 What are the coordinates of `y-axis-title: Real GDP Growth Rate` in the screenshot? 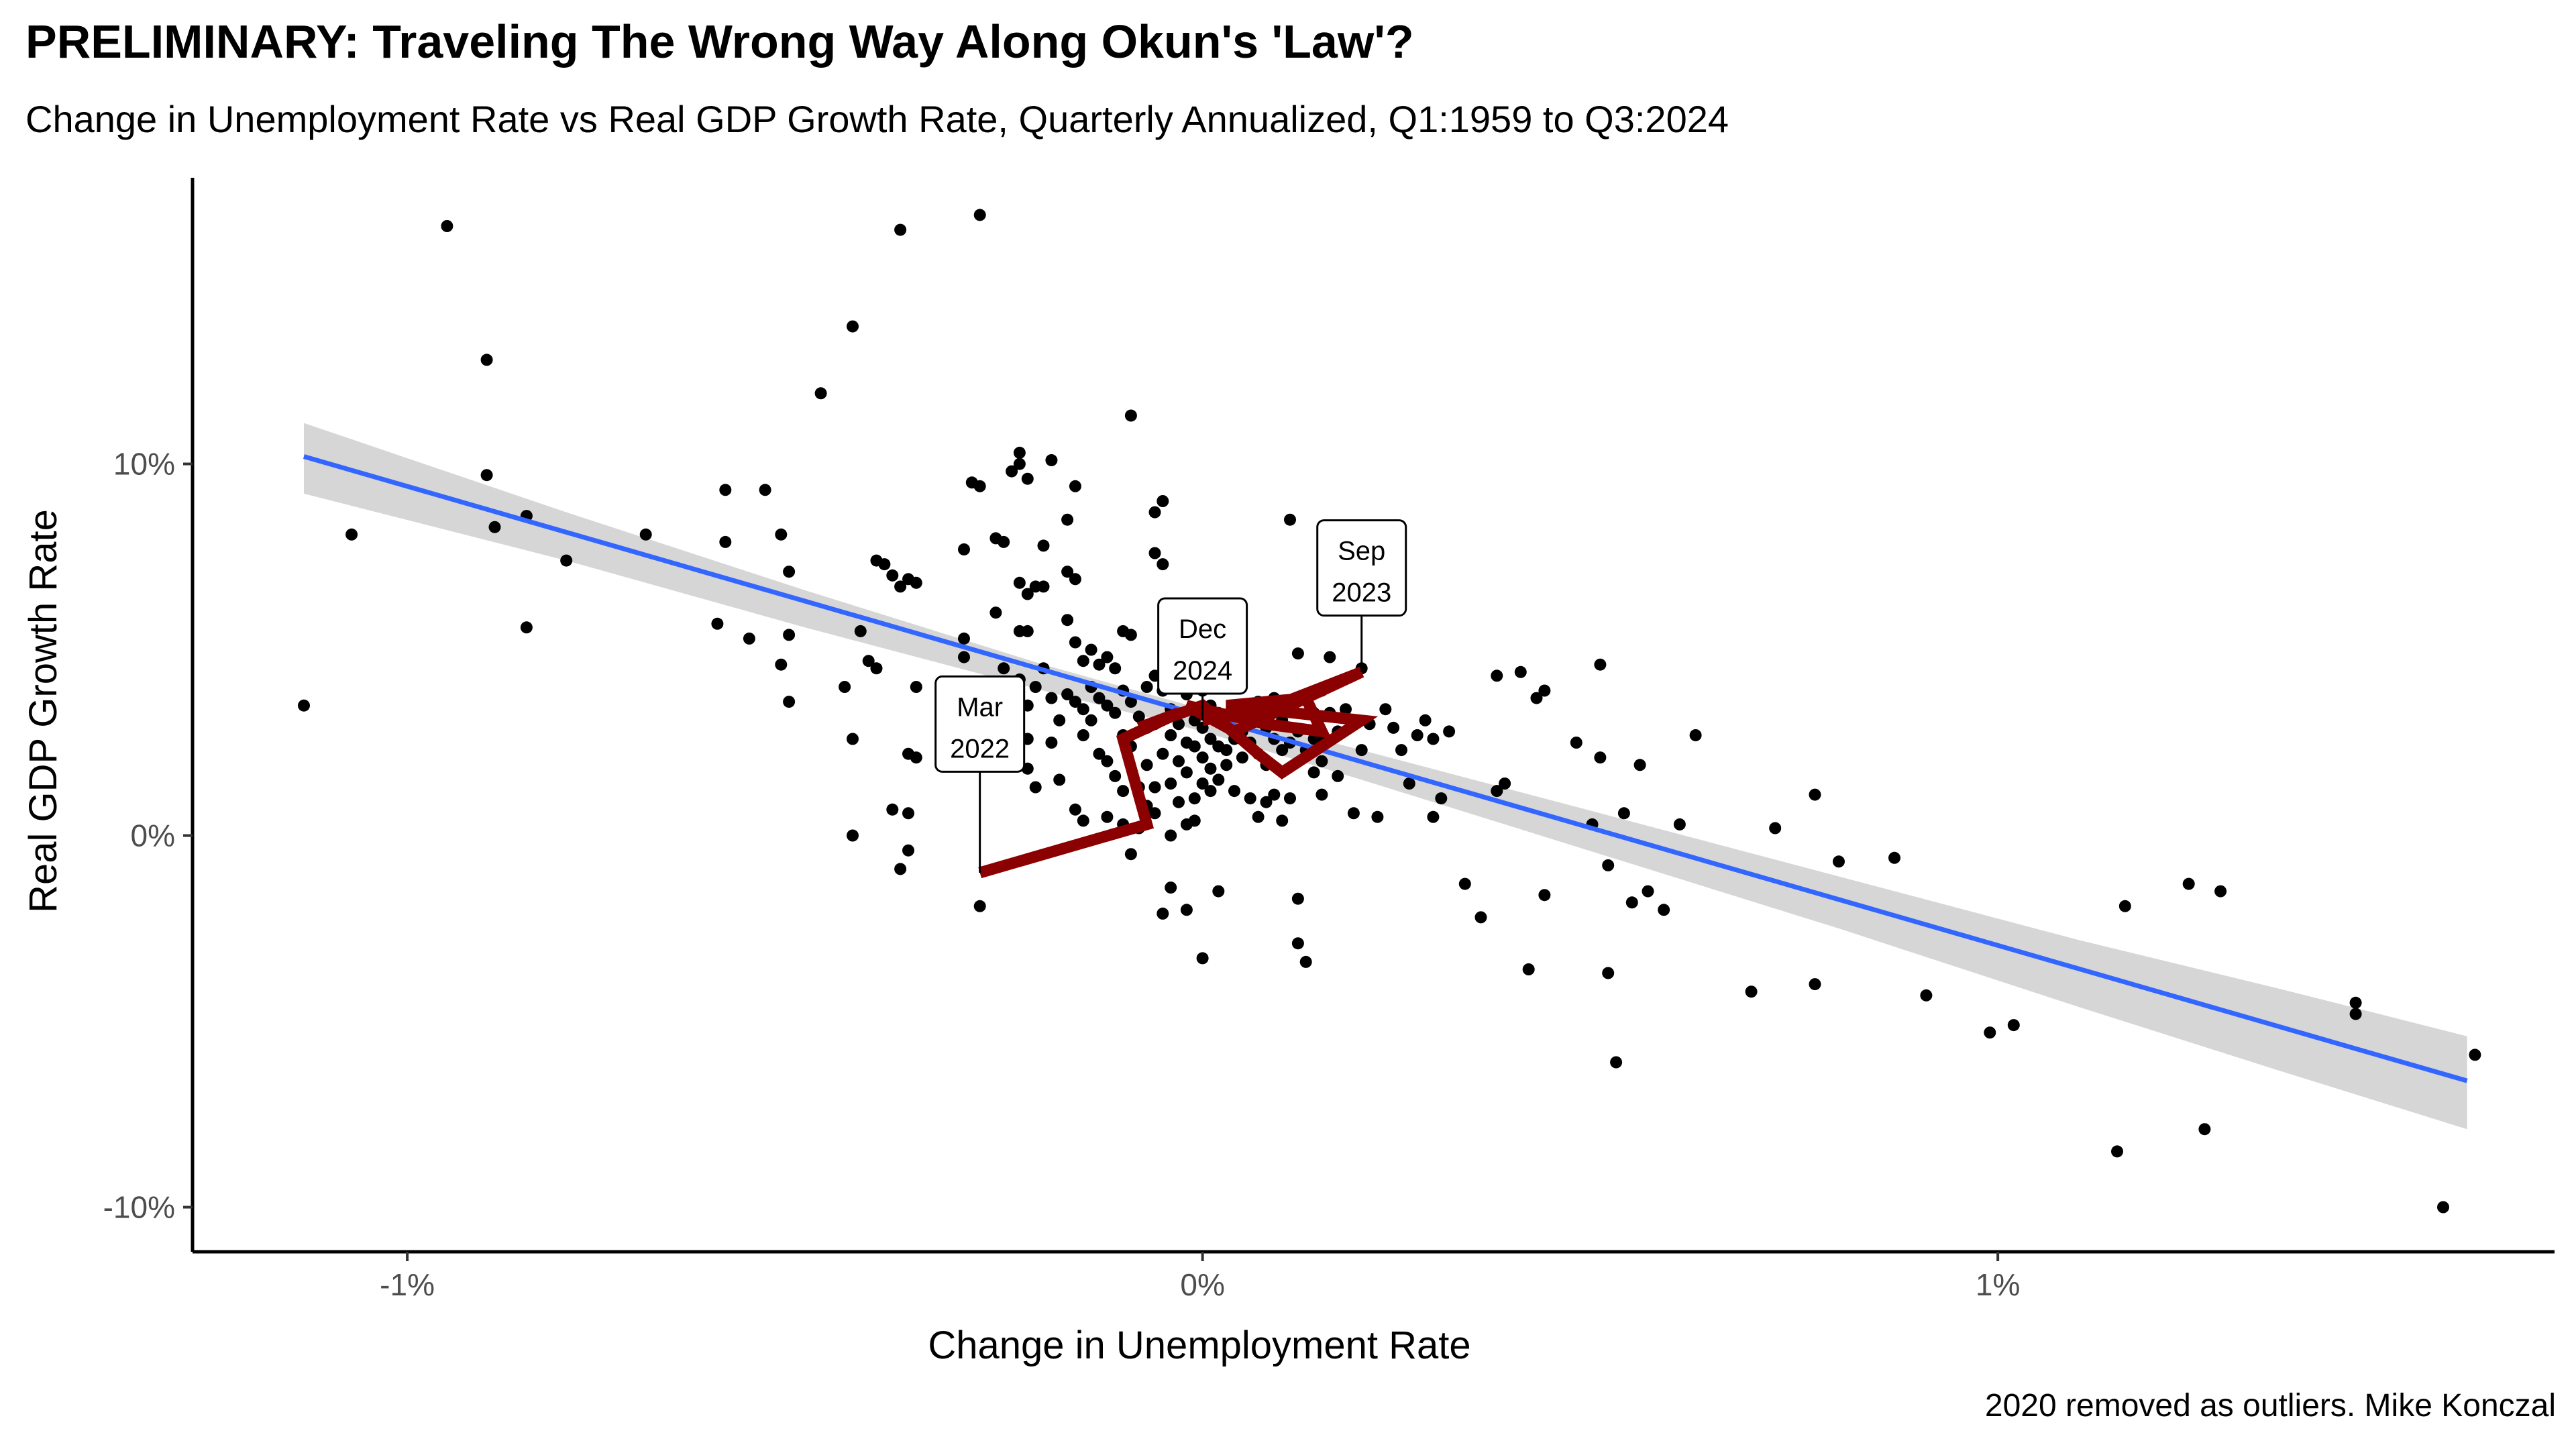 It's located at (43, 711).